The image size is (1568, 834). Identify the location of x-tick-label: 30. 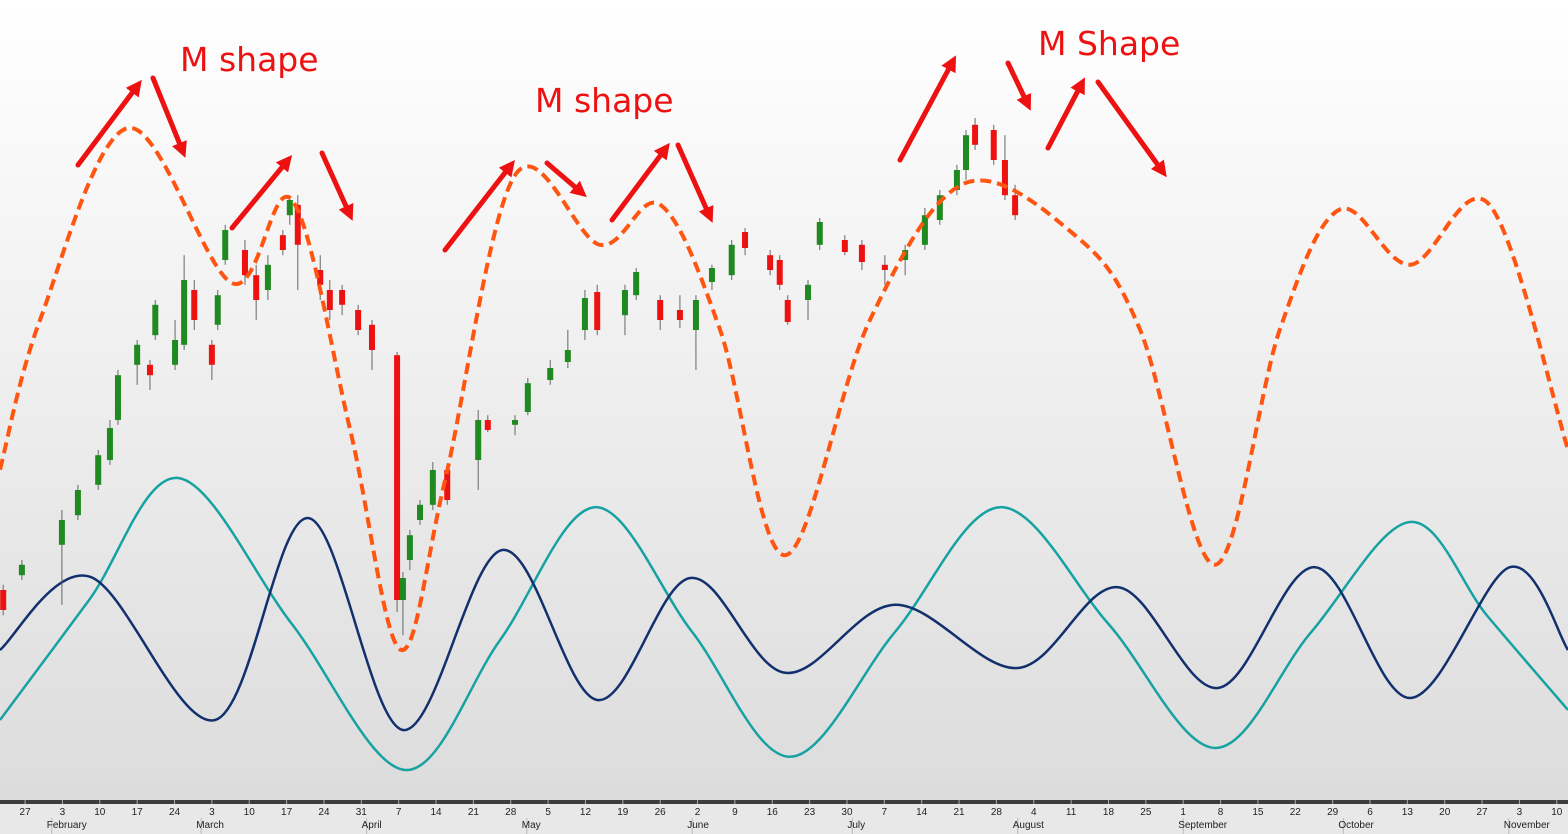
(847, 812).